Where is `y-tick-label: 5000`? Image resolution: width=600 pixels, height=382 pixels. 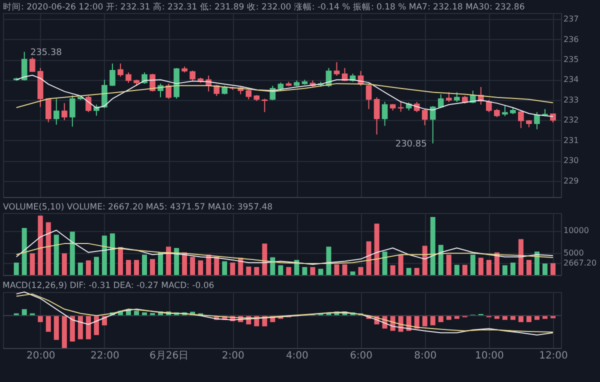 y-tick-label: 5000 is located at coordinates (574, 253).